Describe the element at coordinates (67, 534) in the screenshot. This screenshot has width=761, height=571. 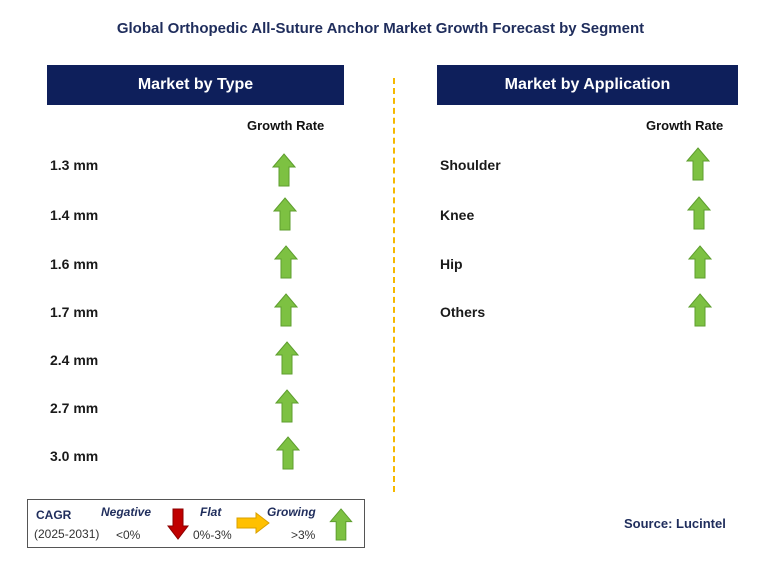
I see `legend-period: (2025-2031)` at that location.